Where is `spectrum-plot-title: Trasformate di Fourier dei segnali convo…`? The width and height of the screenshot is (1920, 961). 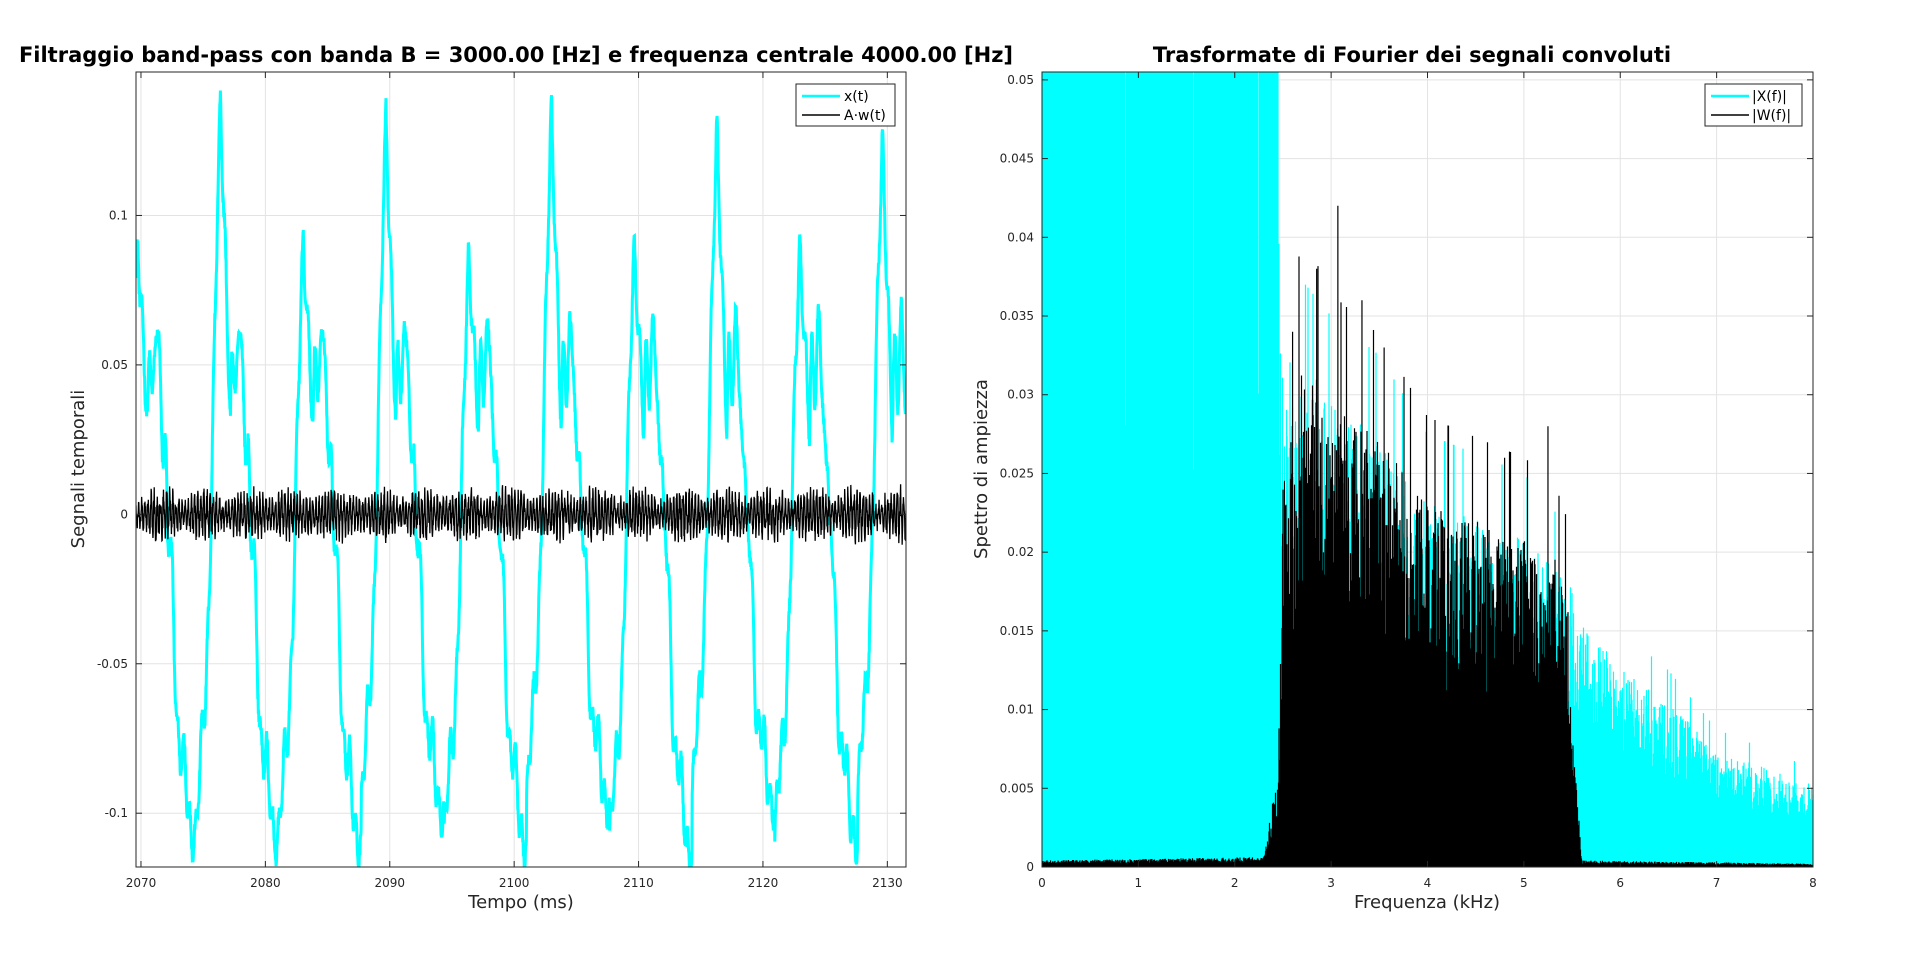 spectrum-plot-title: Trasformate di Fourier dei segnali convo… is located at coordinates (1412, 55).